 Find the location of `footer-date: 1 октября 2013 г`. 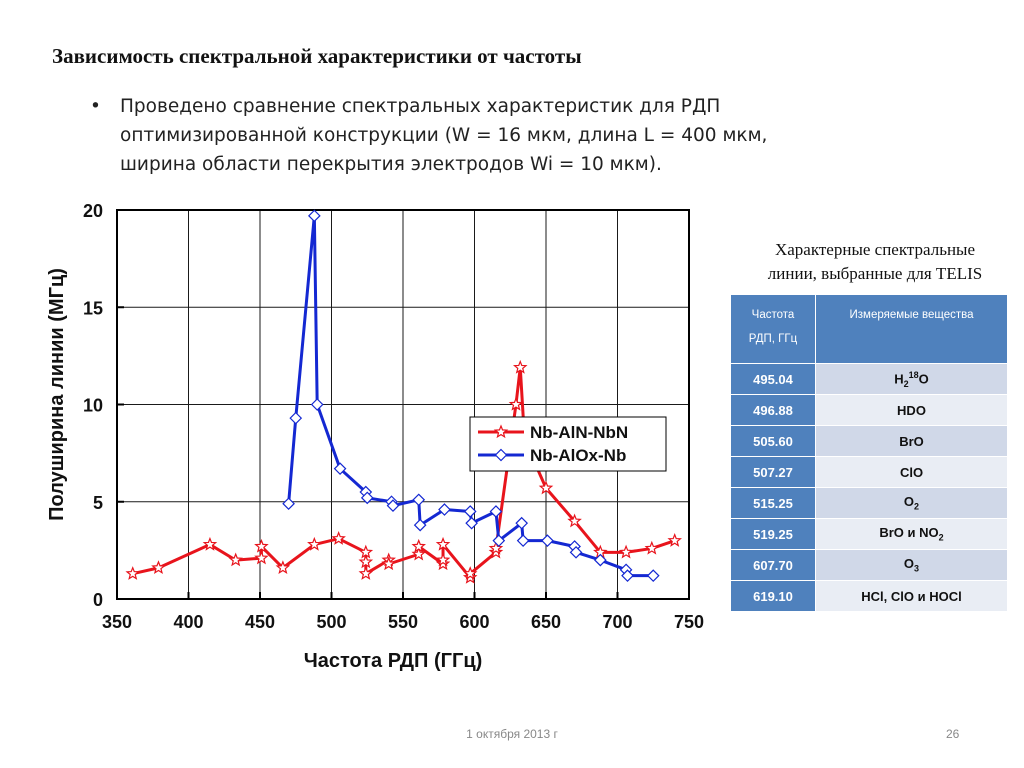

footer-date: 1 октября 2013 г is located at coordinates (512, 734).